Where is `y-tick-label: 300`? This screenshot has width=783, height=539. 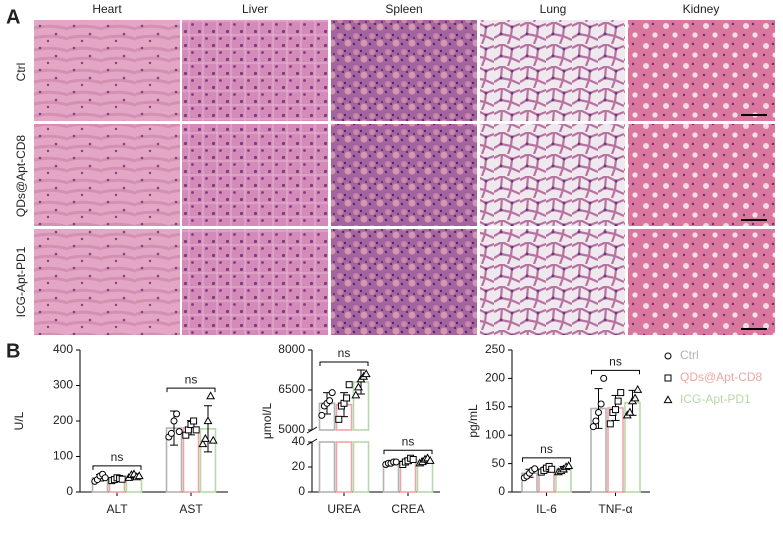 y-tick-label: 300 is located at coordinates (63, 385).